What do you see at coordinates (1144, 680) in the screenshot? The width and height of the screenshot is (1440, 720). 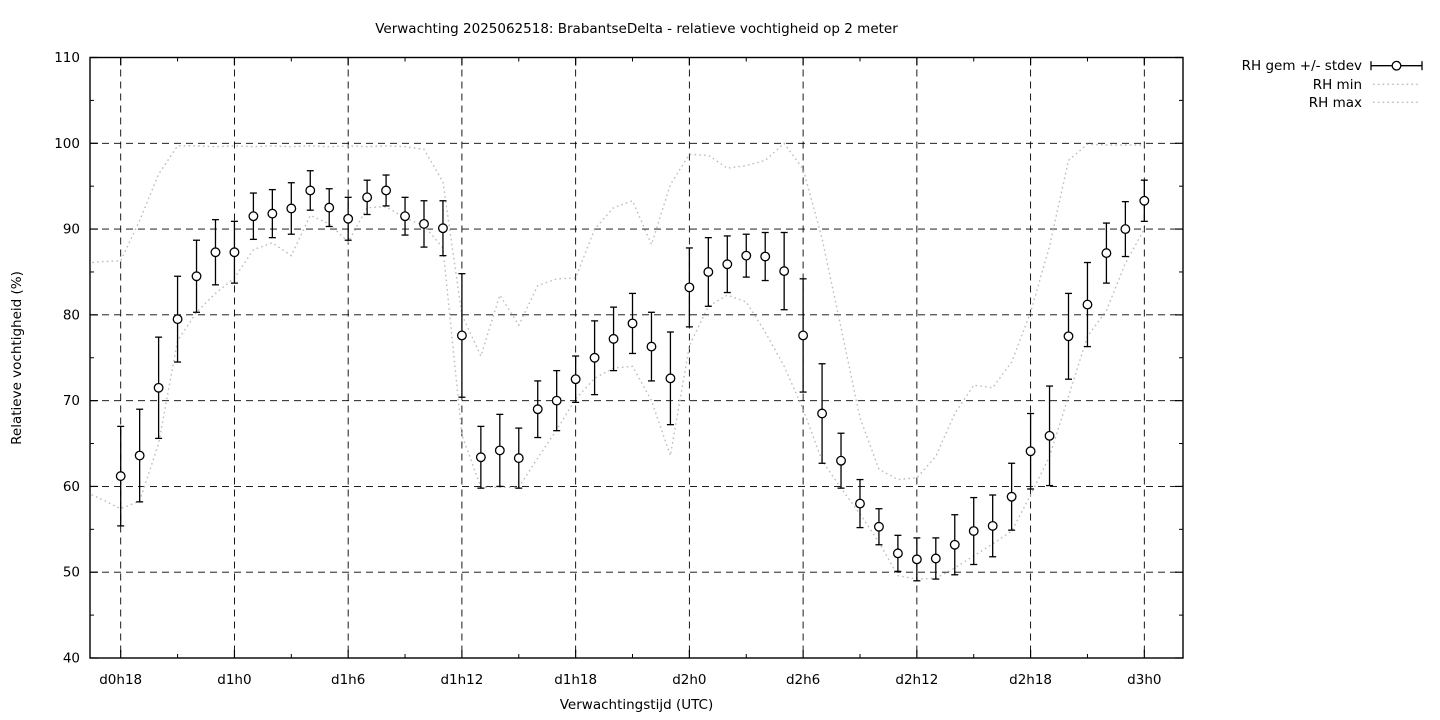 I see `x-tick-label: d3h0` at bounding box center [1144, 680].